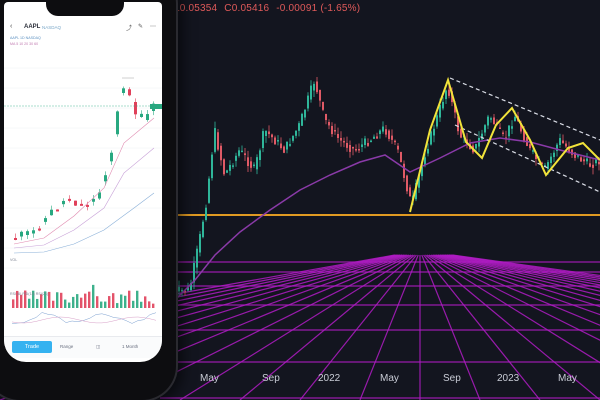 The width and height of the screenshot is (600, 400). Describe the element at coordinates (32, 347) in the screenshot. I see `trade-button: Trade` at that location.